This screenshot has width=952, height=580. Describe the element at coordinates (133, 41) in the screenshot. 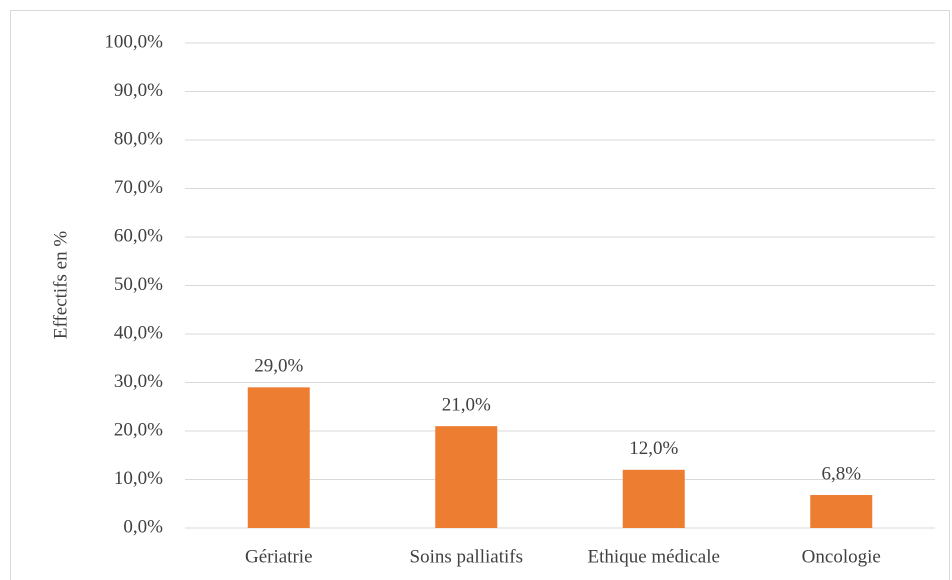

I see `y-tick-label: 100,0%` at that location.